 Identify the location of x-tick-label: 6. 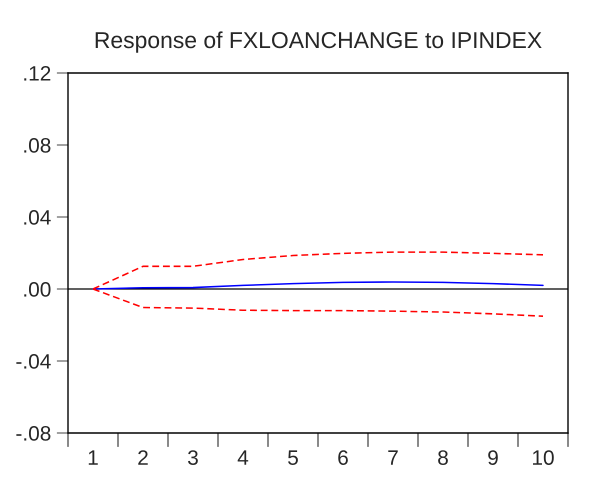
(343, 457).